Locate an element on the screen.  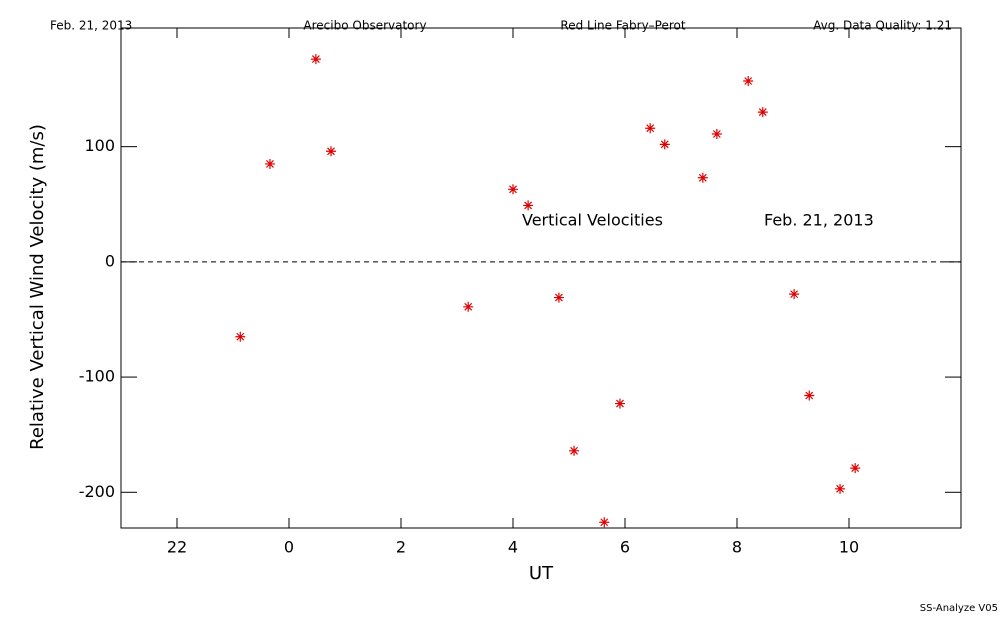
y-tick-label: 0 is located at coordinates (110, 260).